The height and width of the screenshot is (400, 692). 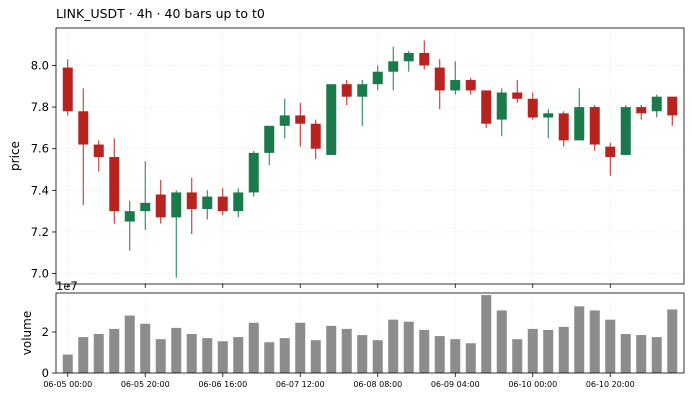 What do you see at coordinates (40, 190) in the screenshot?
I see `price-y-tick-label: 7.4` at bounding box center [40, 190].